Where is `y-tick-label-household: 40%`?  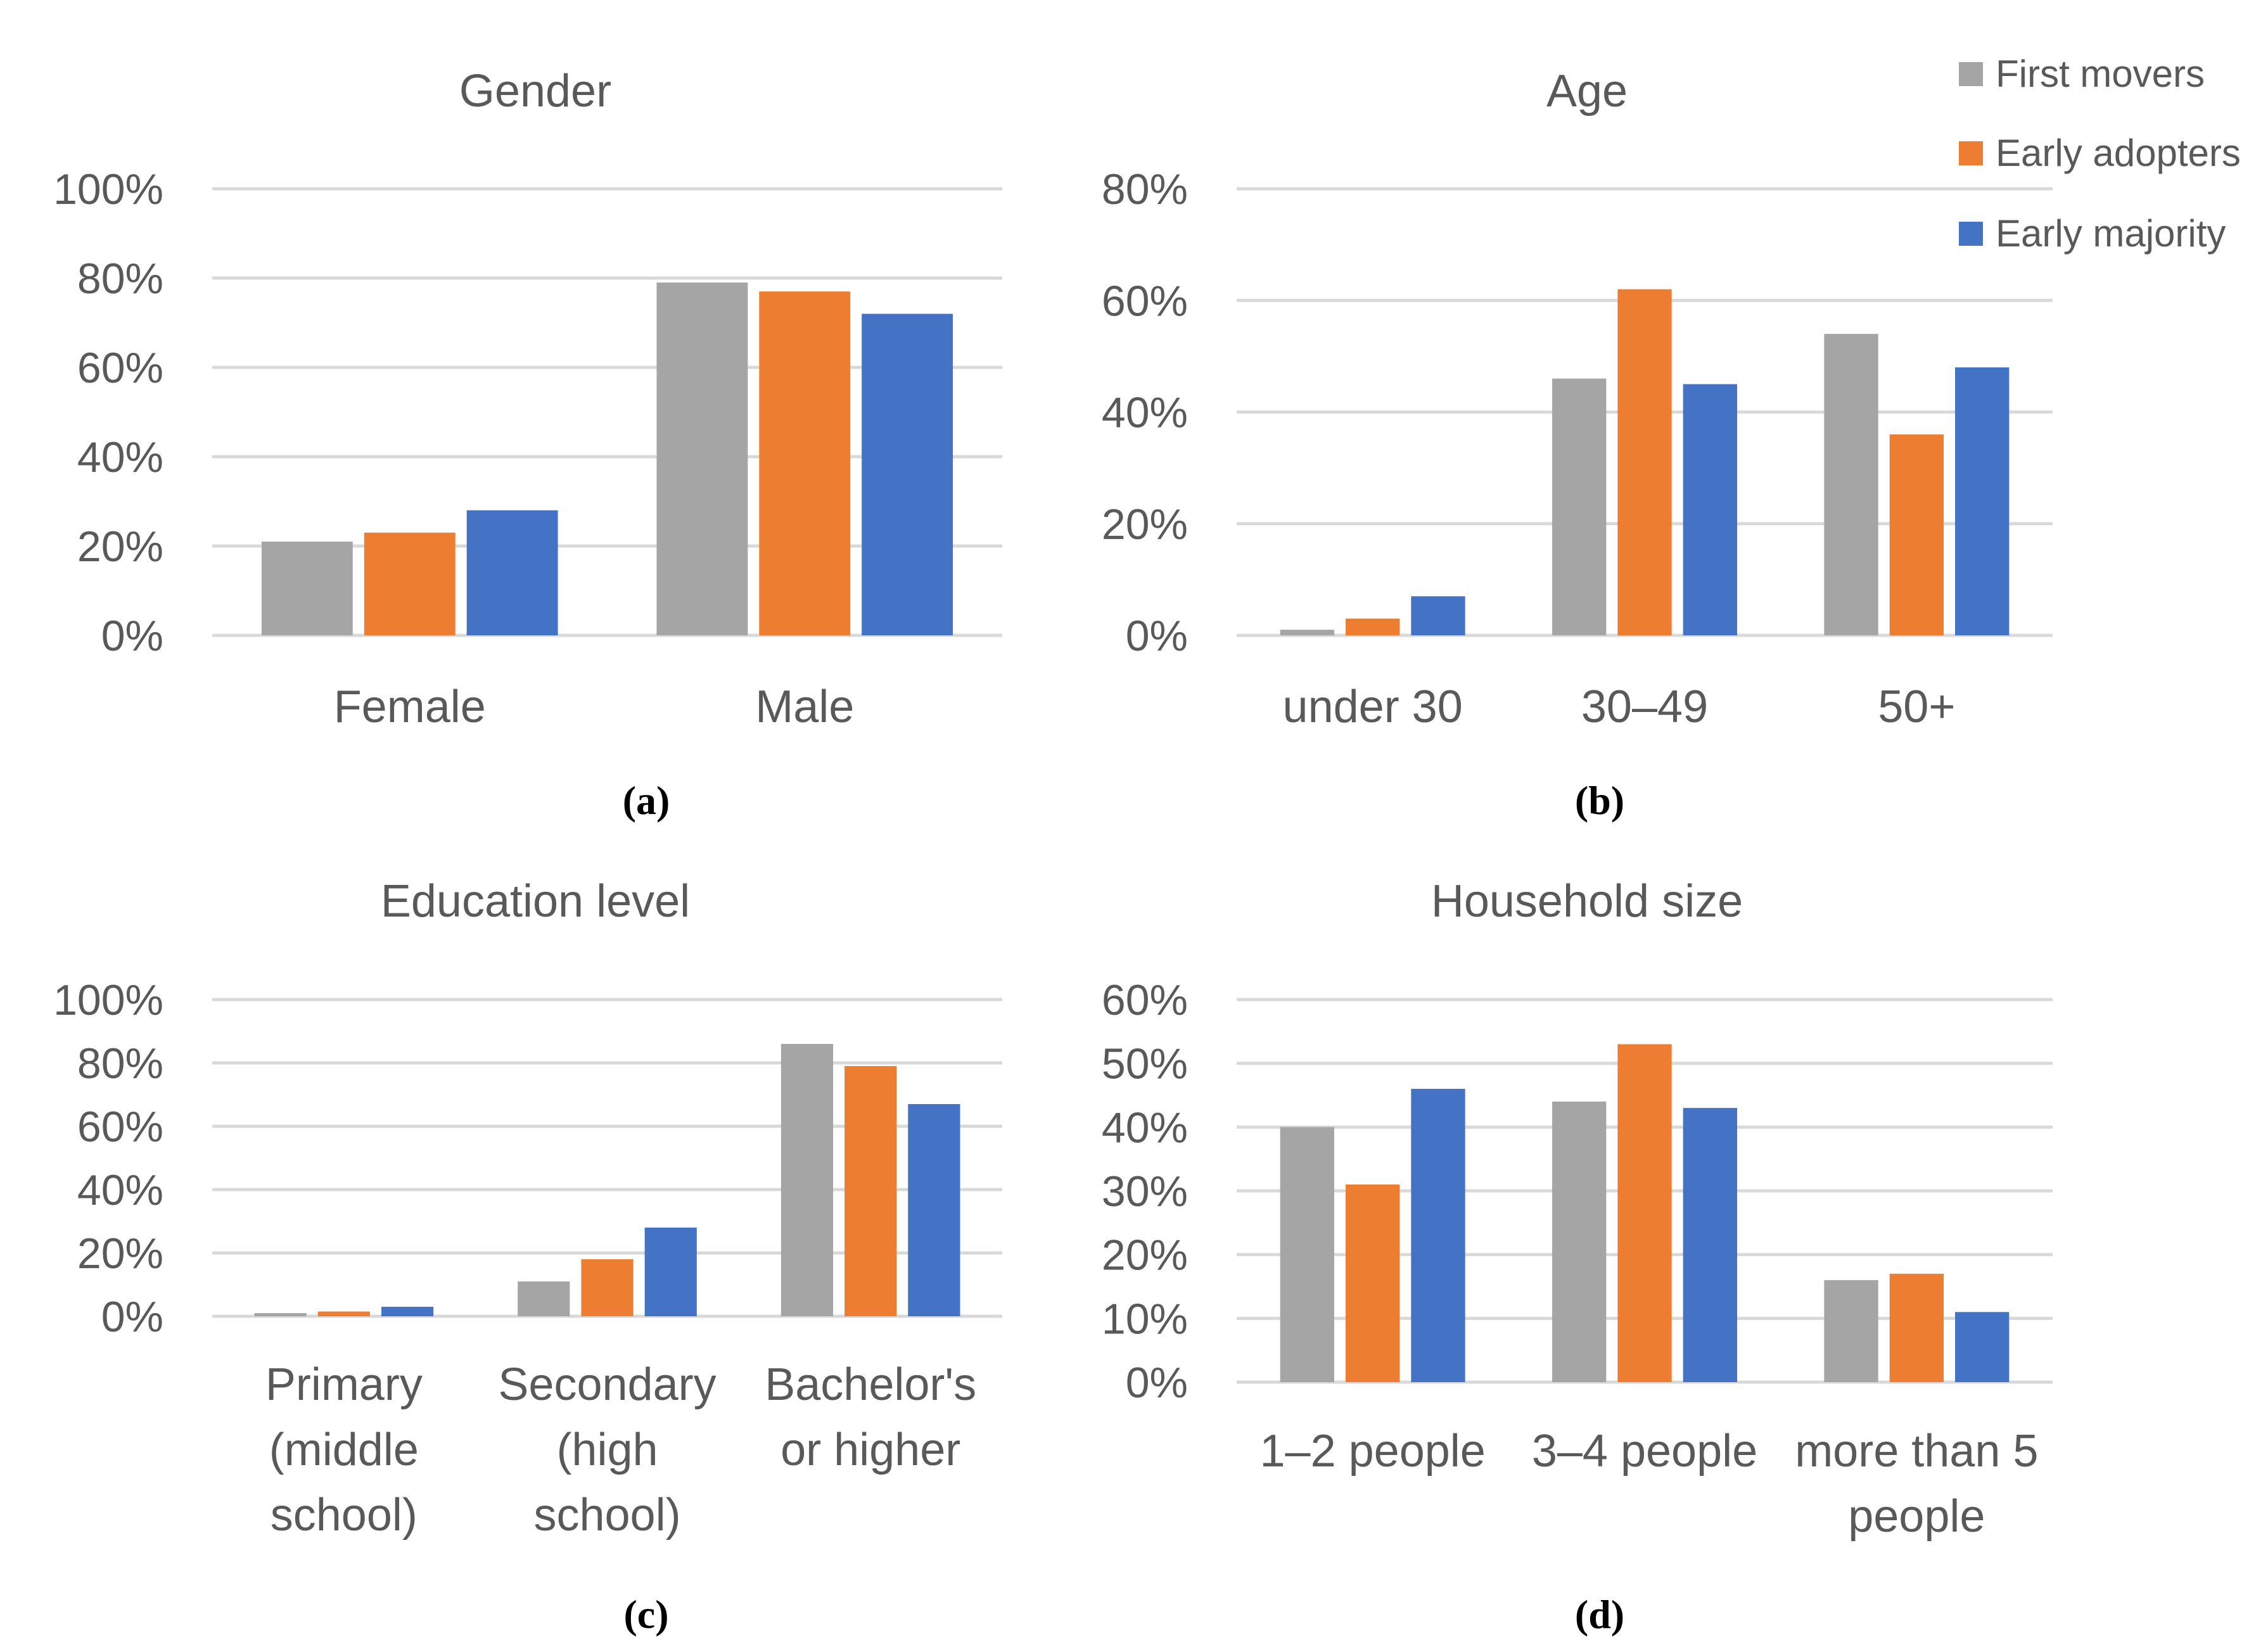 y-tick-label-household: 40% is located at coordinates (1145, 1127).